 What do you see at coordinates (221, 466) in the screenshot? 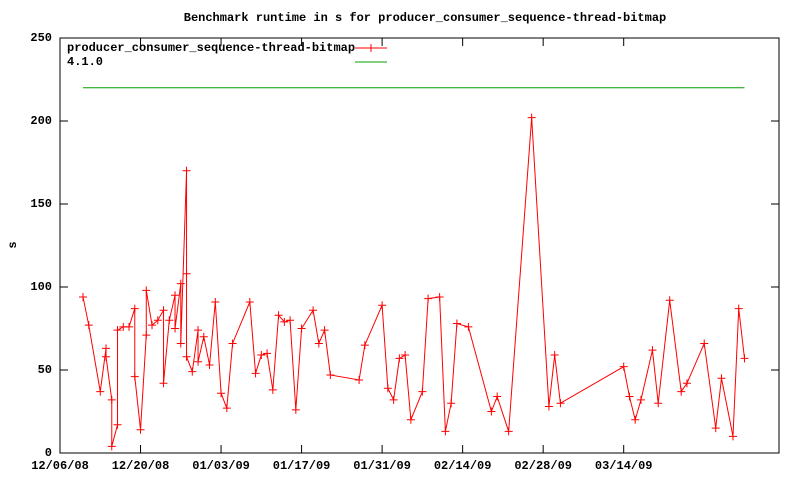
I see `x-tick-label: 01/03/09` at bounding box center [221, 466].